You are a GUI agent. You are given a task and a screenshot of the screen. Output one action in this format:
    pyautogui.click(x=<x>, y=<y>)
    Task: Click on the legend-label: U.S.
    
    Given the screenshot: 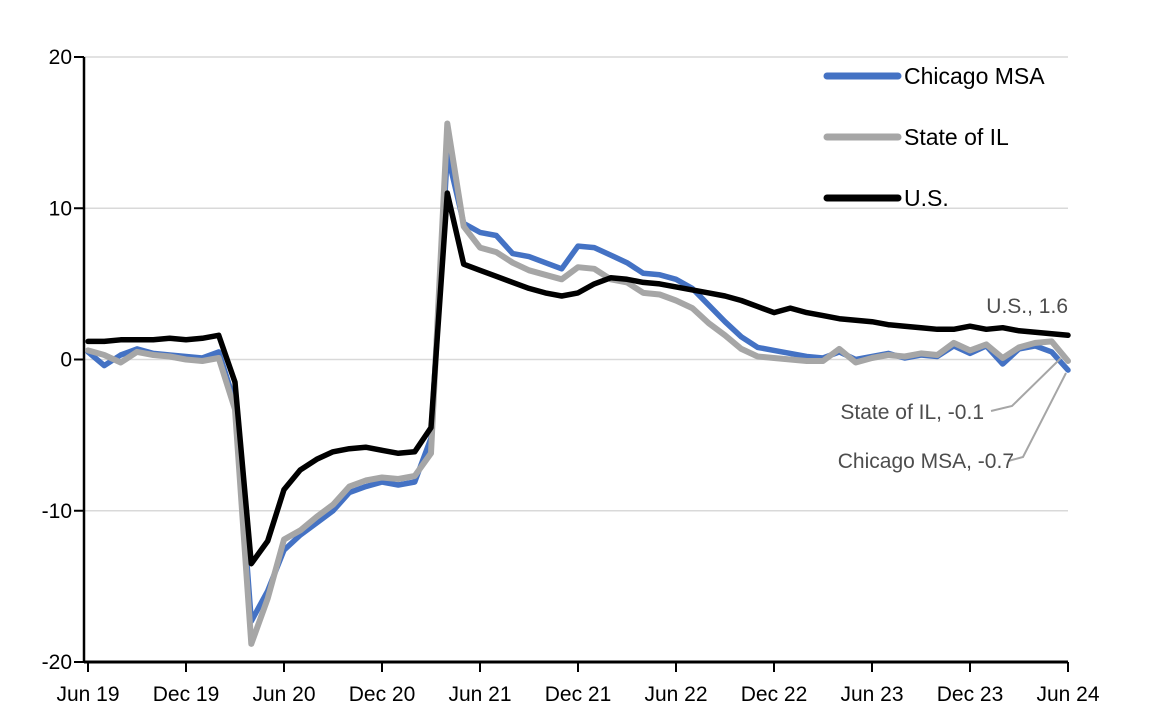 What is the action you would take?
    pyautogui.click(x=926, y=198)
    